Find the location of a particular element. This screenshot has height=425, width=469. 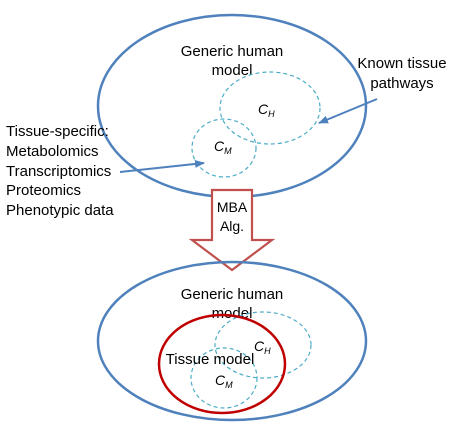

tissue-specific-arrow is located at coordinates (162, 166).